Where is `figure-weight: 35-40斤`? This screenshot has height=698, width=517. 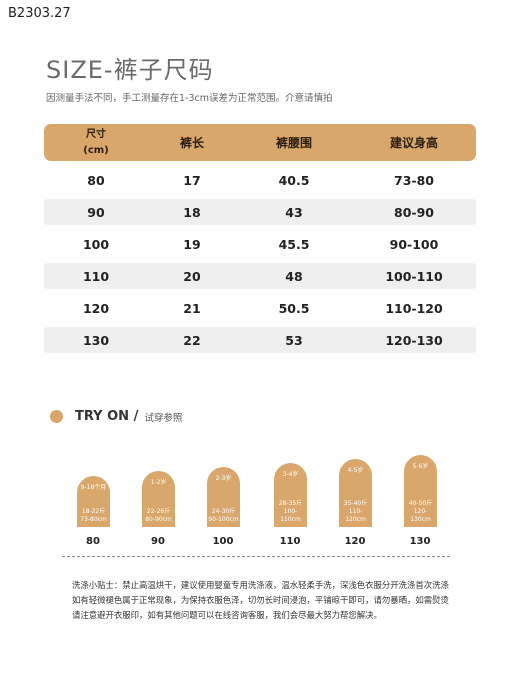
figure-weight: 35-40斤 is located at coordinates (355, 503).